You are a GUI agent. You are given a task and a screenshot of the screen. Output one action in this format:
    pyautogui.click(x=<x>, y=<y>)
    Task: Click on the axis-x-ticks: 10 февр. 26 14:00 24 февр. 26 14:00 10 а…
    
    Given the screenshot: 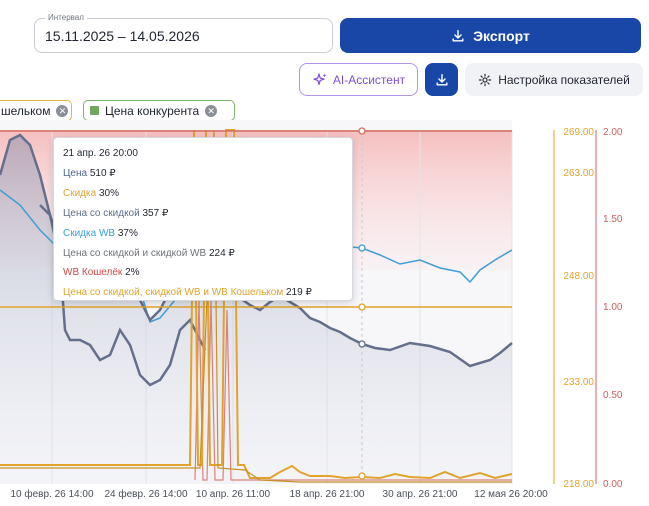 What is the action you would take?
    pyautogui.click(x=279, y=494)
    